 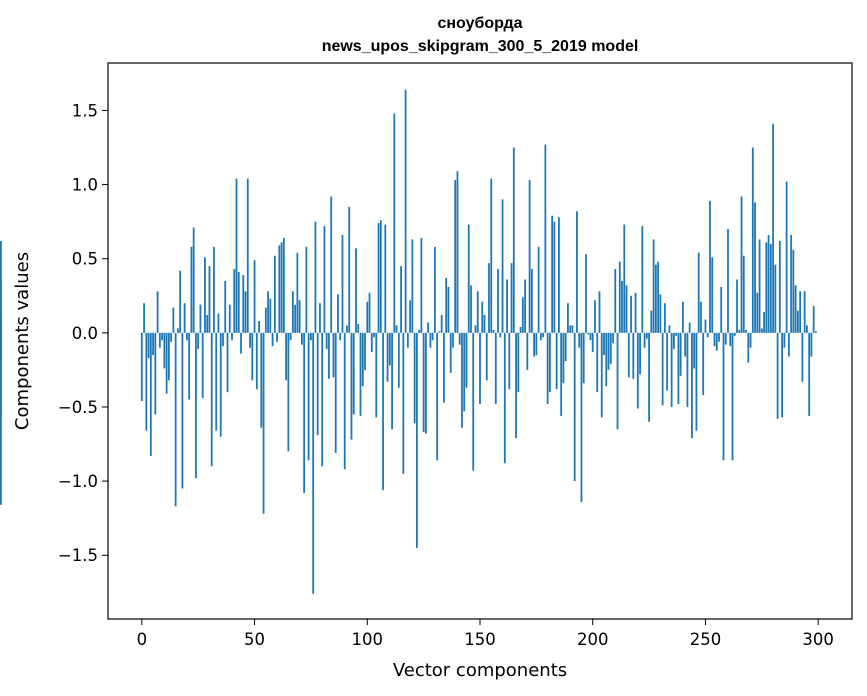 What do you see at coordinates (368, 639) in the screenshot?
I see `x-tick-label: 100` at bounding box center [368, 639].